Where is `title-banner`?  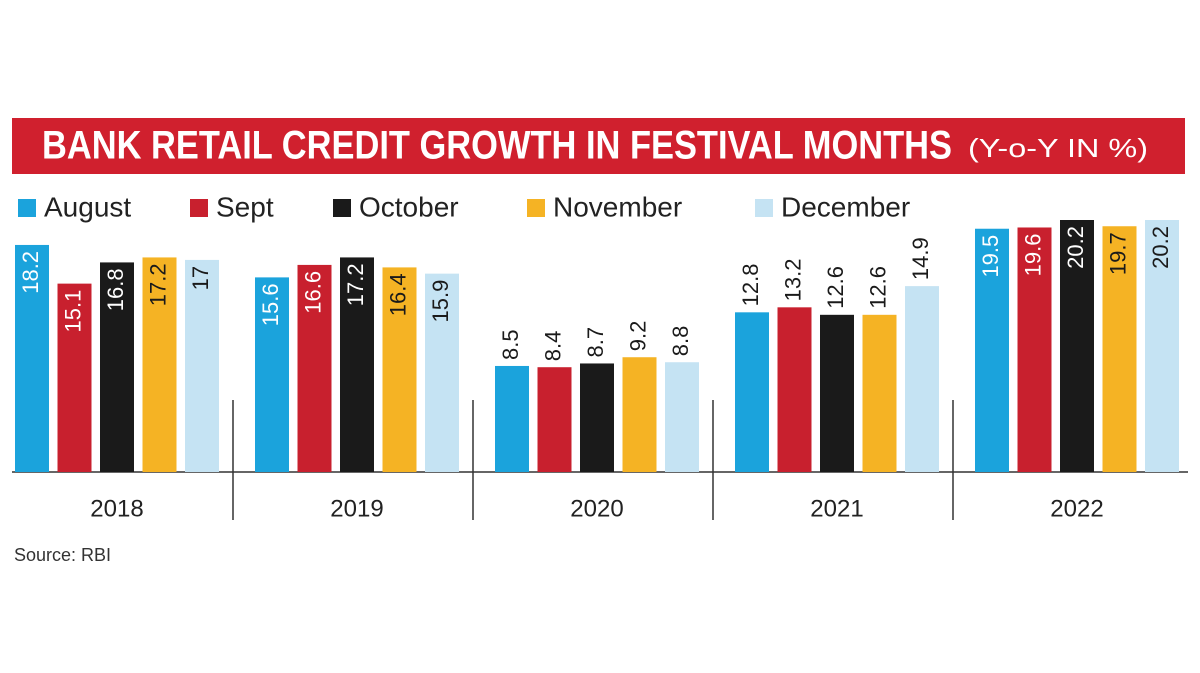 title-banner is located at coordinates (598, 146).